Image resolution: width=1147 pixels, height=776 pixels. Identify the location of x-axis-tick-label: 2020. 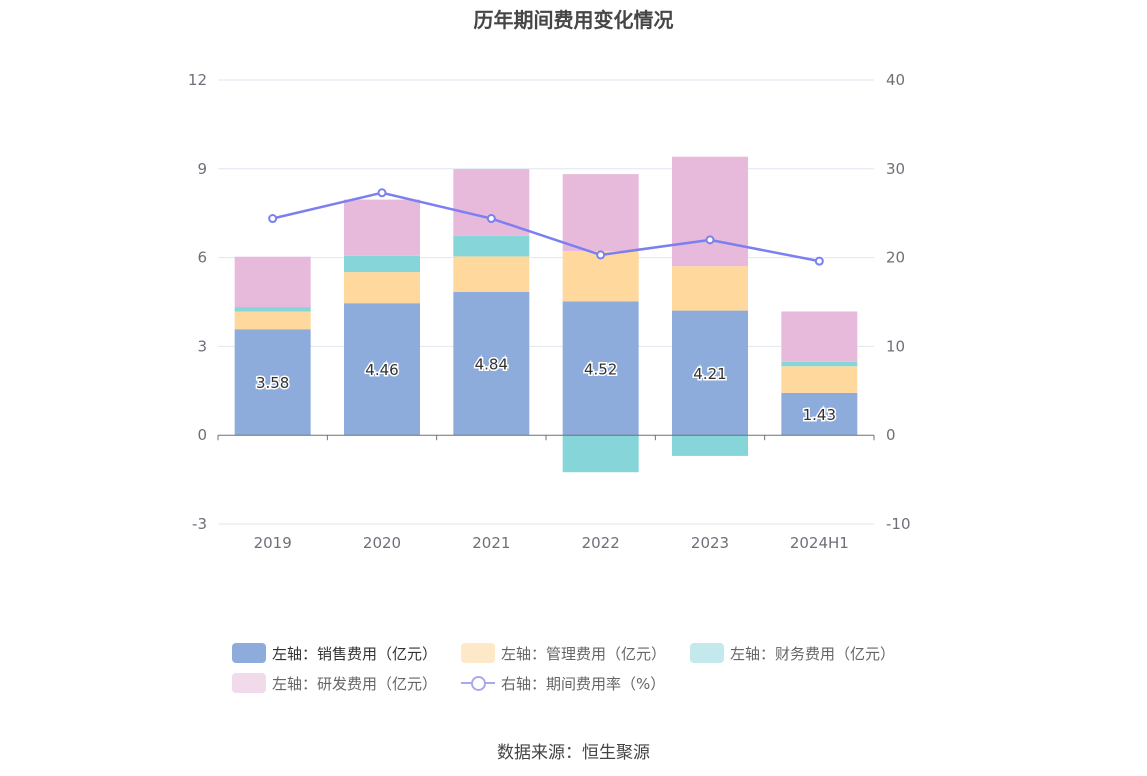
(382, 543).